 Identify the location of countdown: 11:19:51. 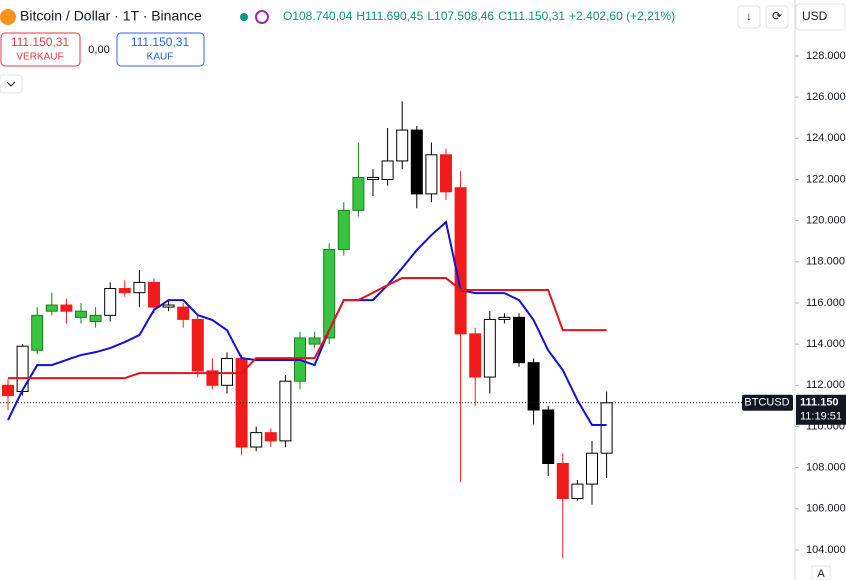
(821, 417).